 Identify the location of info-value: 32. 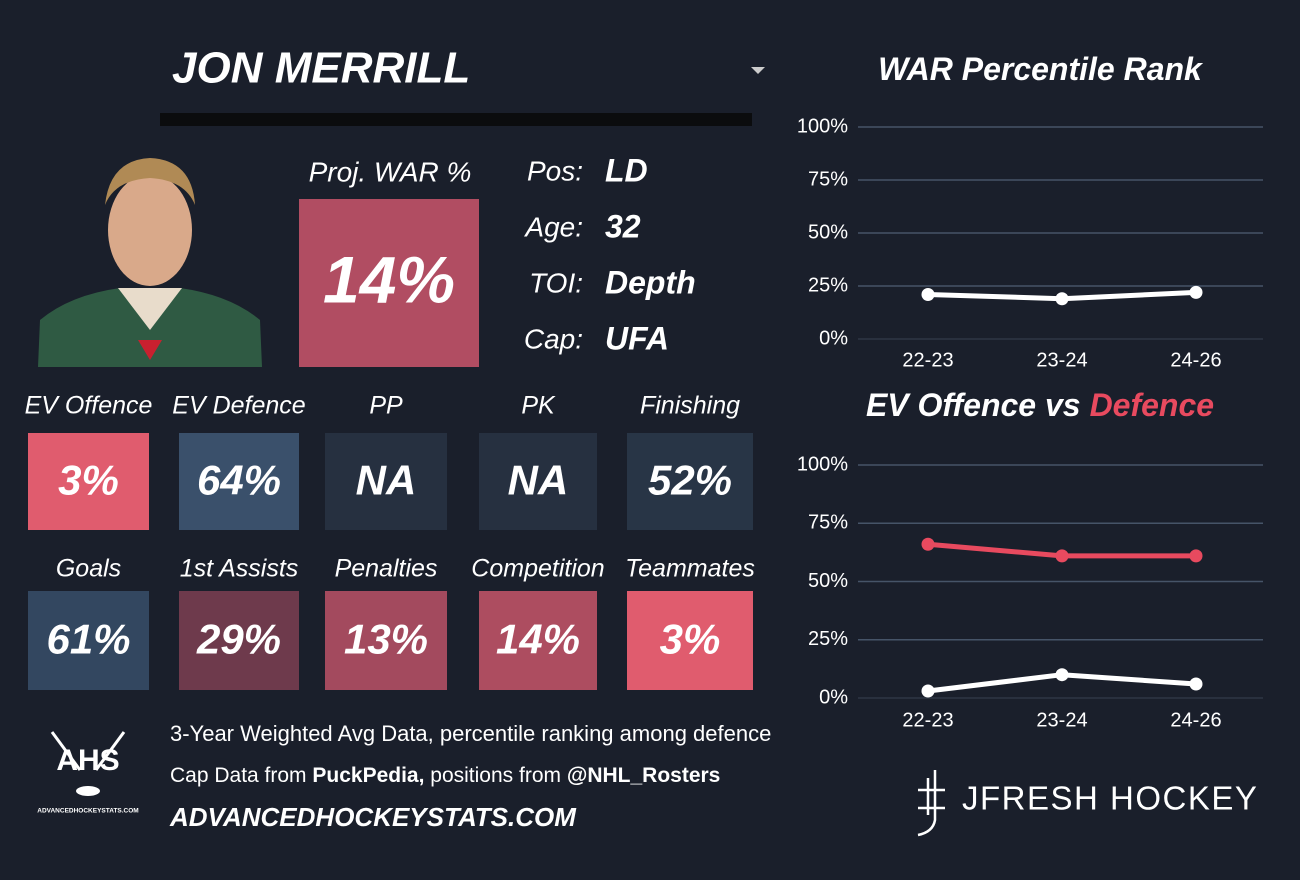
(623, 226).